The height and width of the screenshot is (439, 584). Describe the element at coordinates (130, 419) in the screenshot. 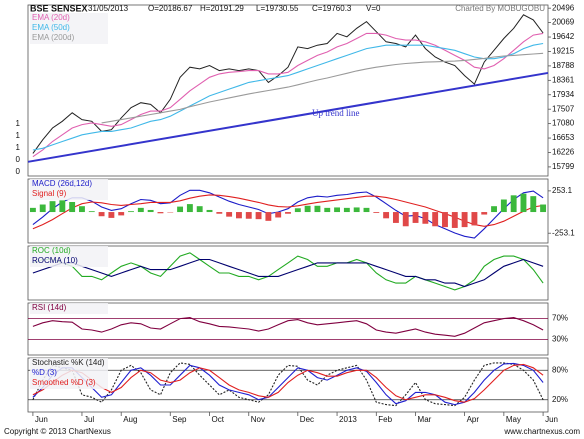

I see `x-tick-label: Aug` at that location.